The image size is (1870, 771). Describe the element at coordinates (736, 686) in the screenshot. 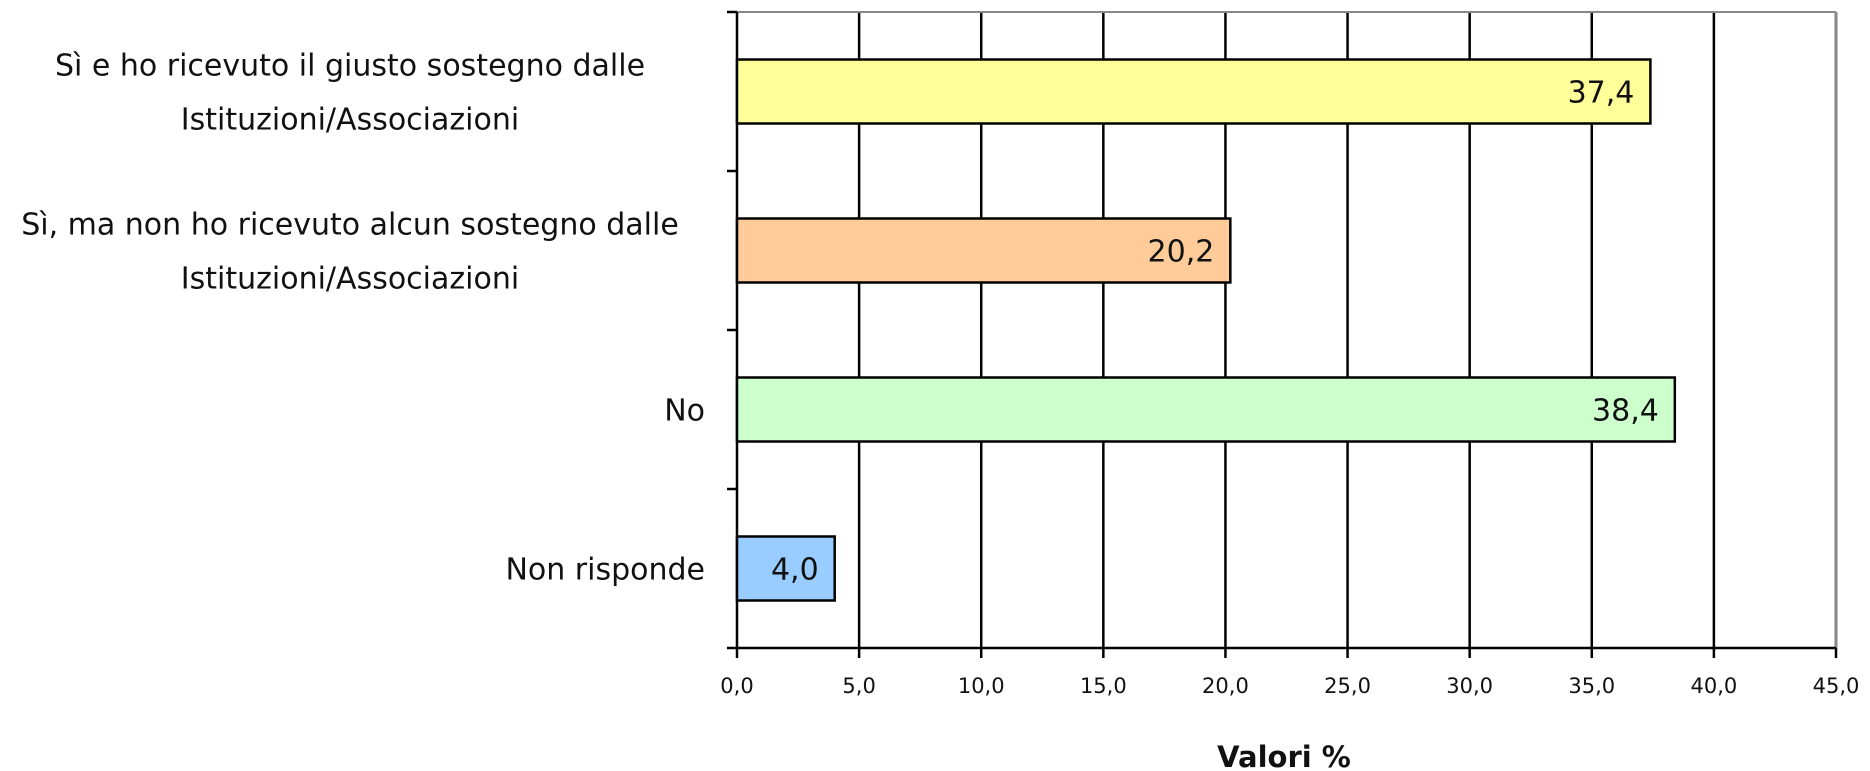

I see `x-tick-label: 0,0` at that location.